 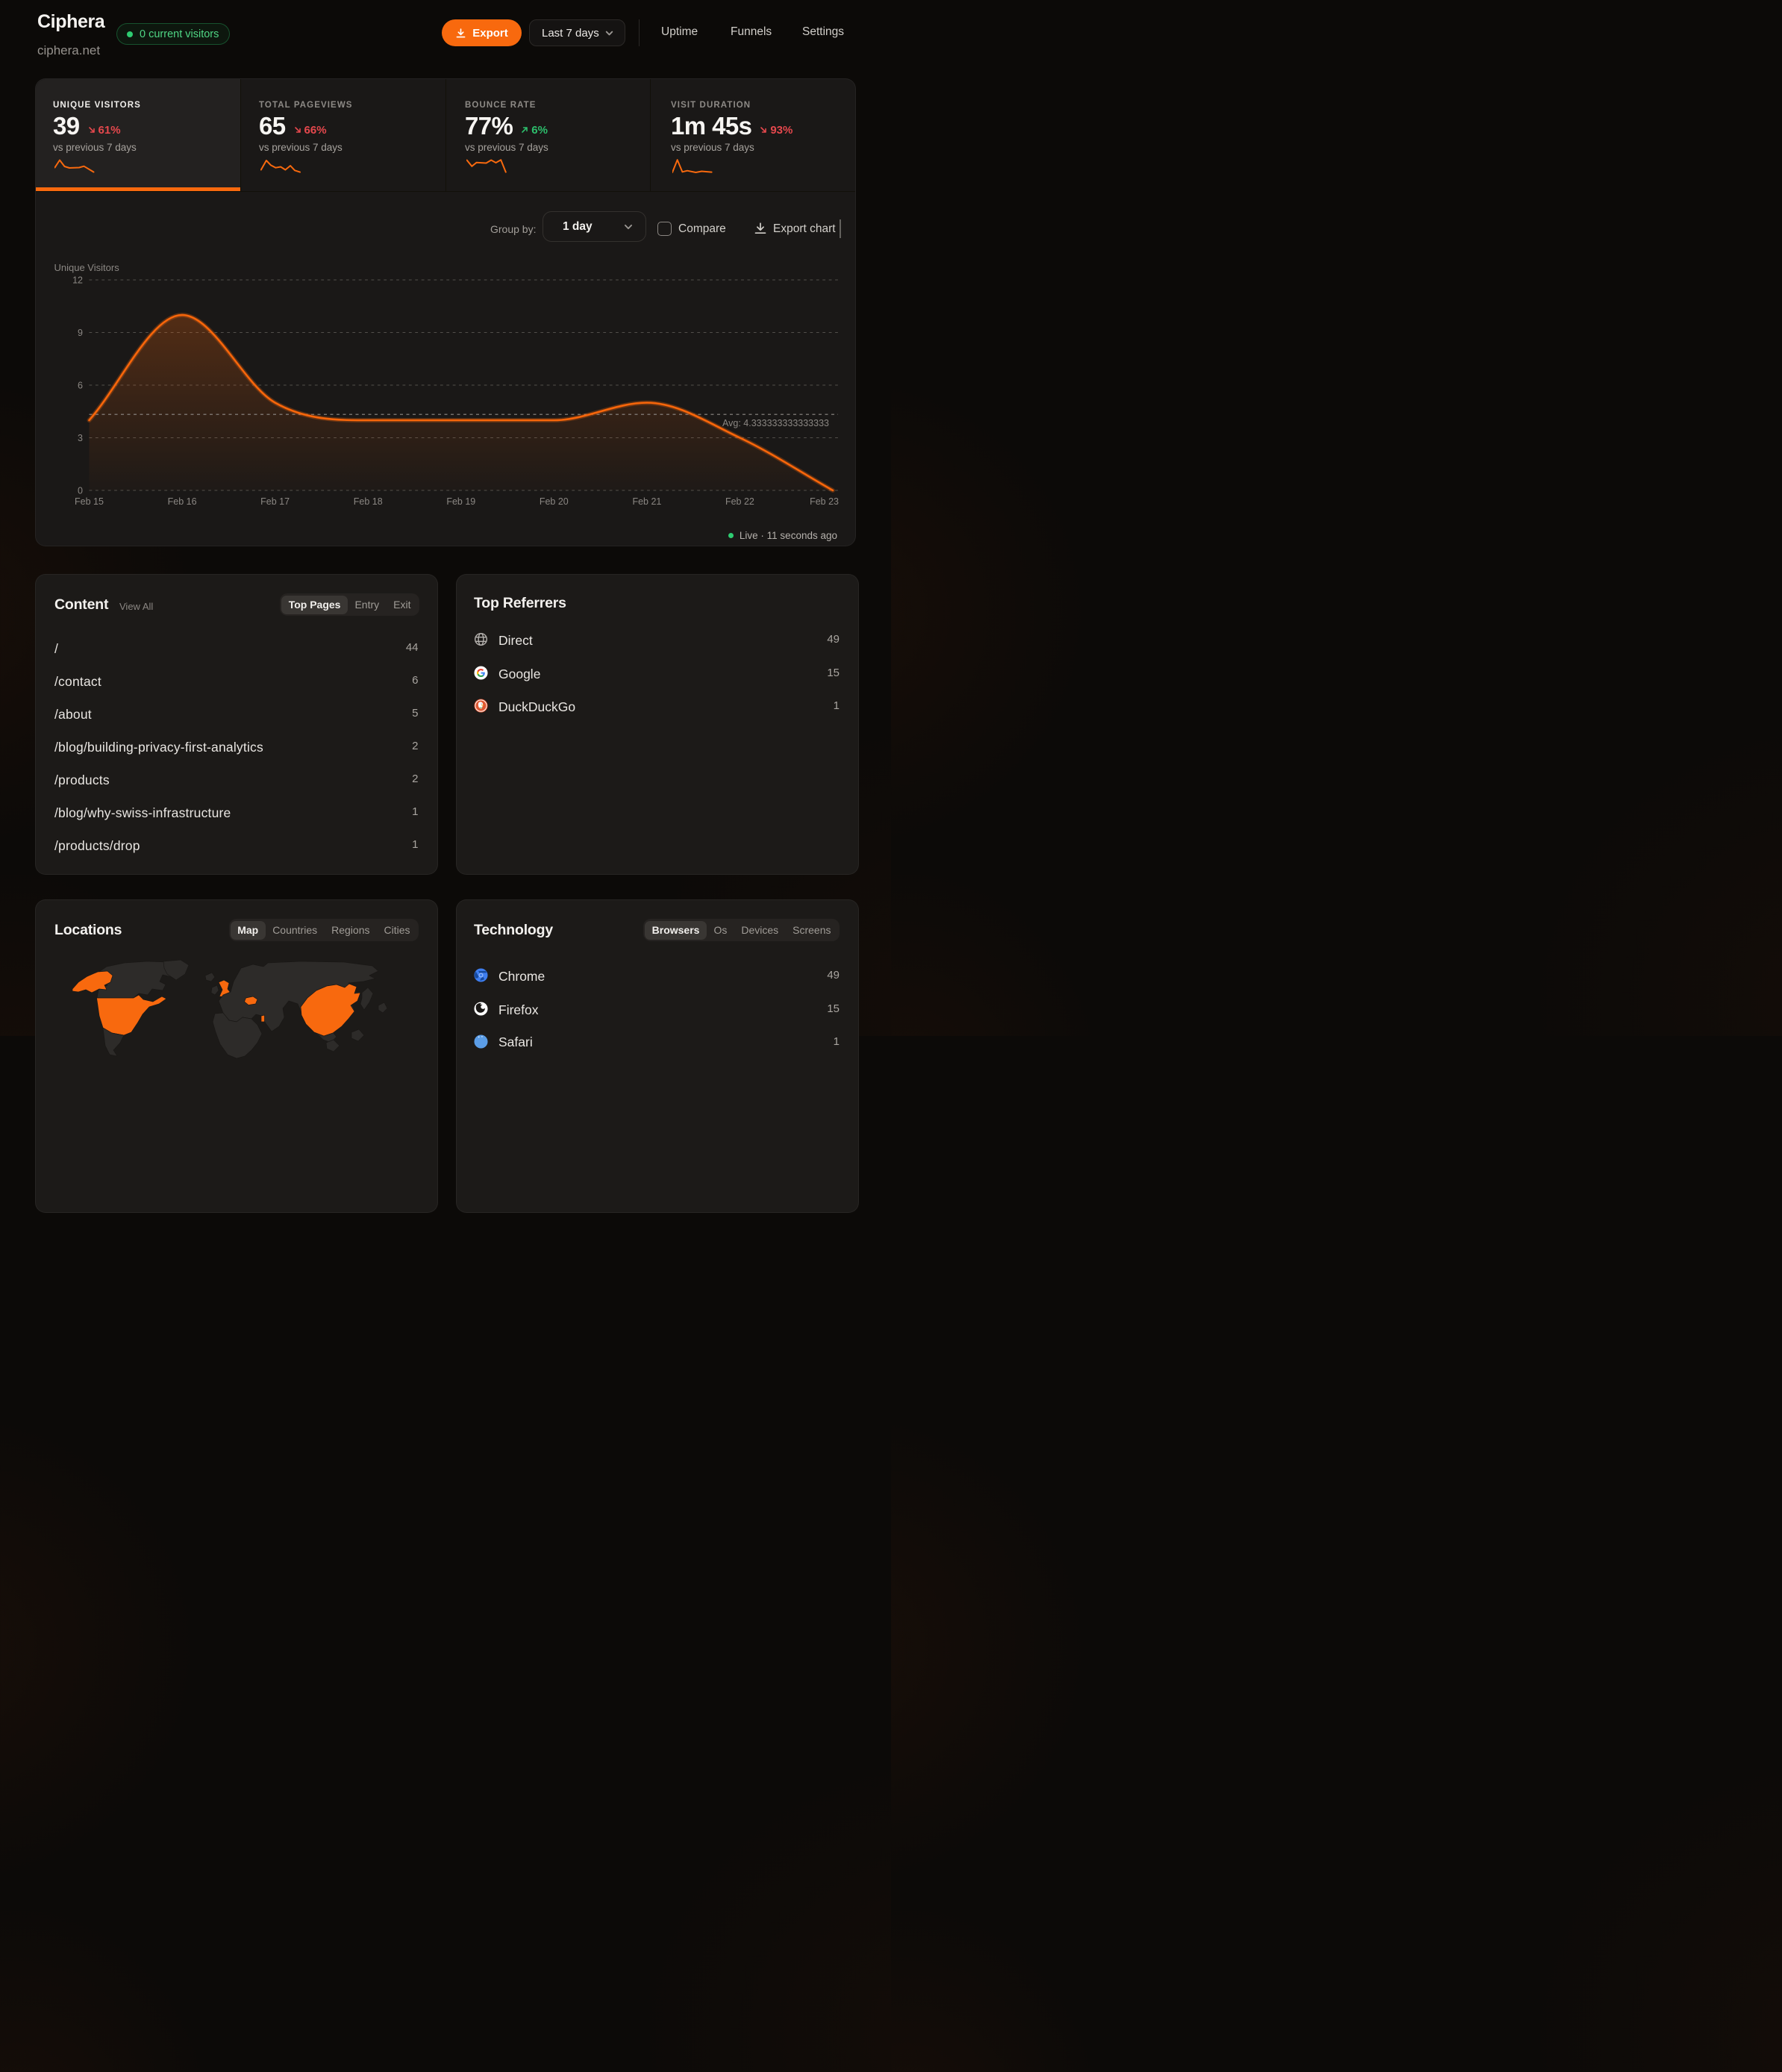 I want to click on svg-text: 9, so click(x=80, y=333).